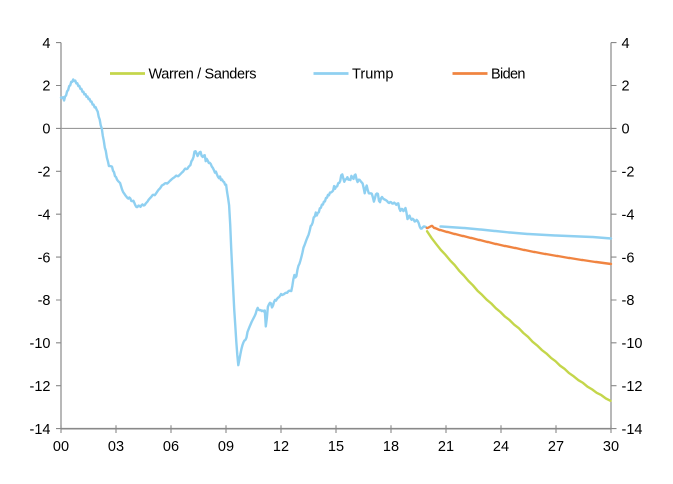 Image resolution: width=673 pixels, height=484 pixels. What do you see at coordinates (116, 447) in the screenshot?
I see `svg-text: 03` at bounding box center [116, 447].